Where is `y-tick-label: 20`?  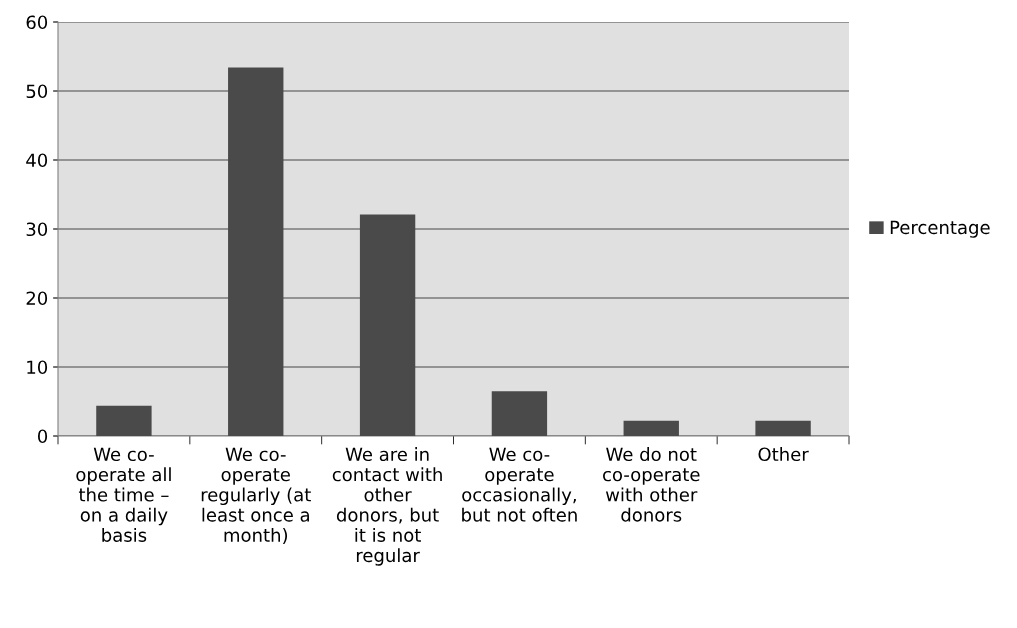 y-tick-label: 20 is located at coordinates (37, 298).